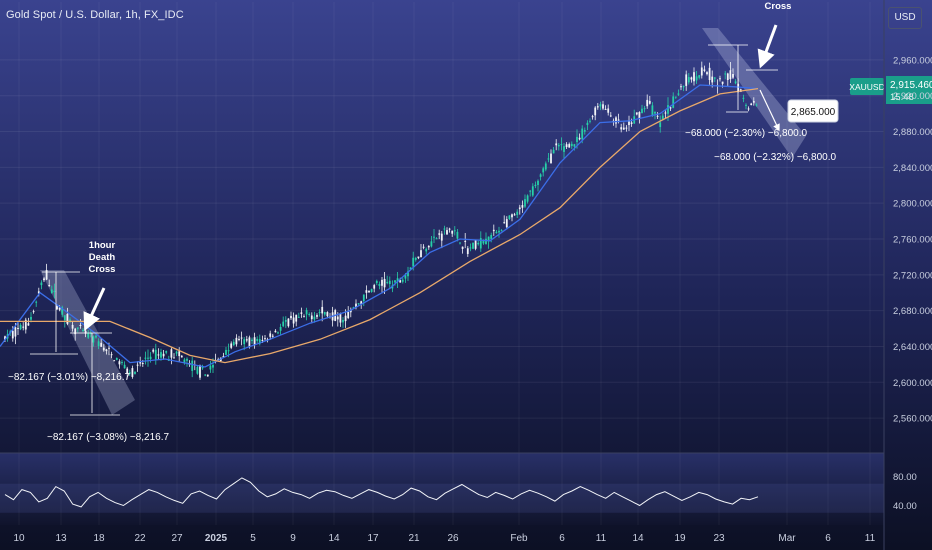  What do you see at coordinates (99, 538) in the screenshot?
I see `x-tick-label: 18` at bounding box center [99, 538].